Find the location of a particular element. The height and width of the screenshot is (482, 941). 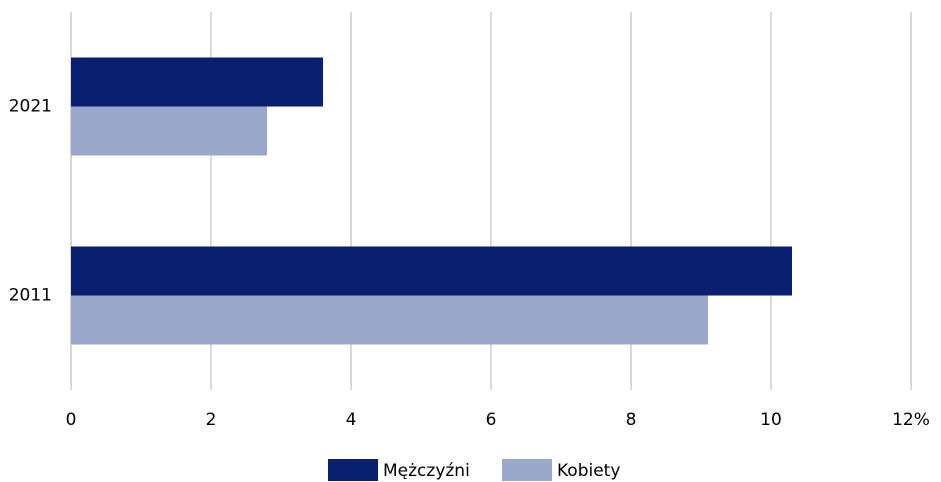

x-tick-label: 6 is located at coordinates (491, 420).